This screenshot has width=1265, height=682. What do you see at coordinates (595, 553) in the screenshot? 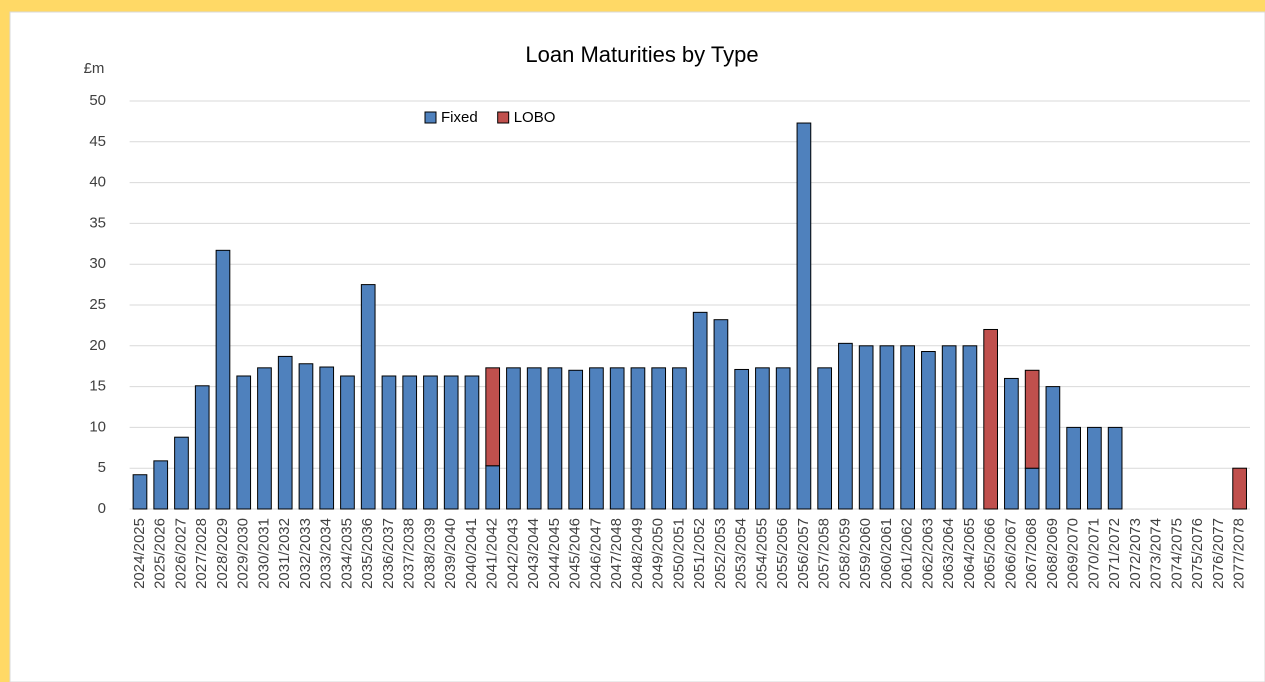
I see `x-tick-label: 2046/2047` at bounding box center [595, 553].